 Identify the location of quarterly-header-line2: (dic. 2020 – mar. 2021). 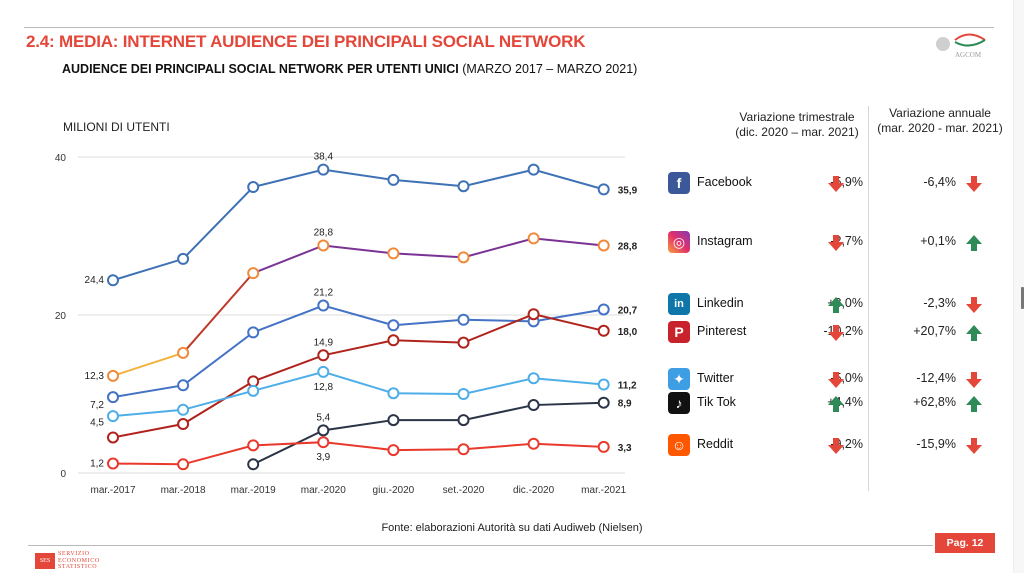
(797, 132).